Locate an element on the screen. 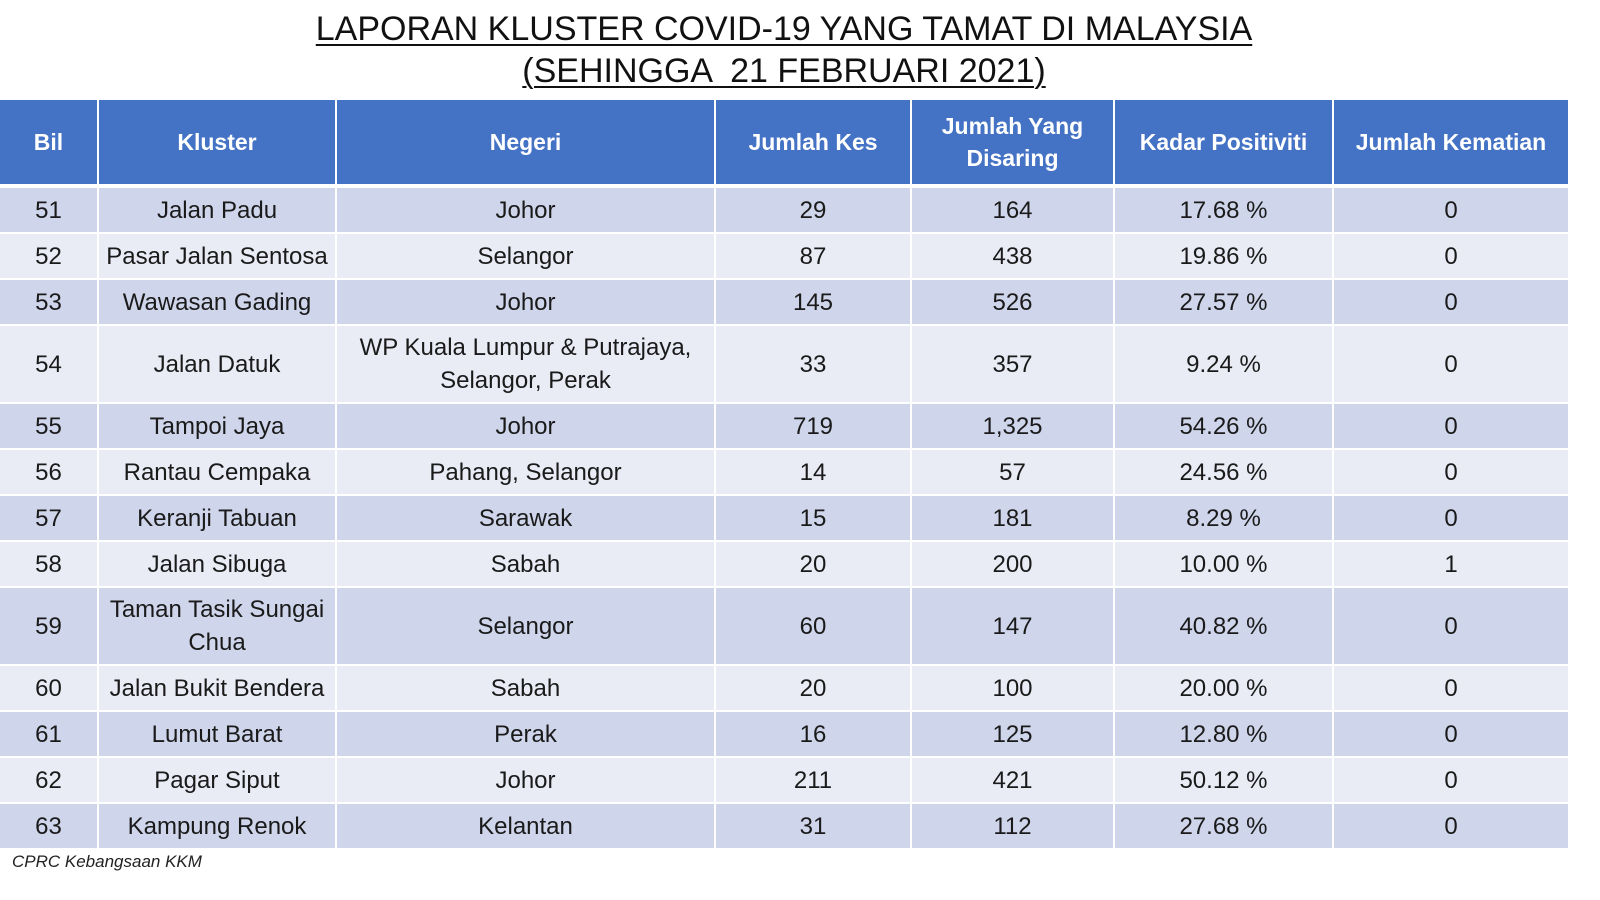  cell-jumlah-disaring: 438 is located at coordinates (1013, 256).